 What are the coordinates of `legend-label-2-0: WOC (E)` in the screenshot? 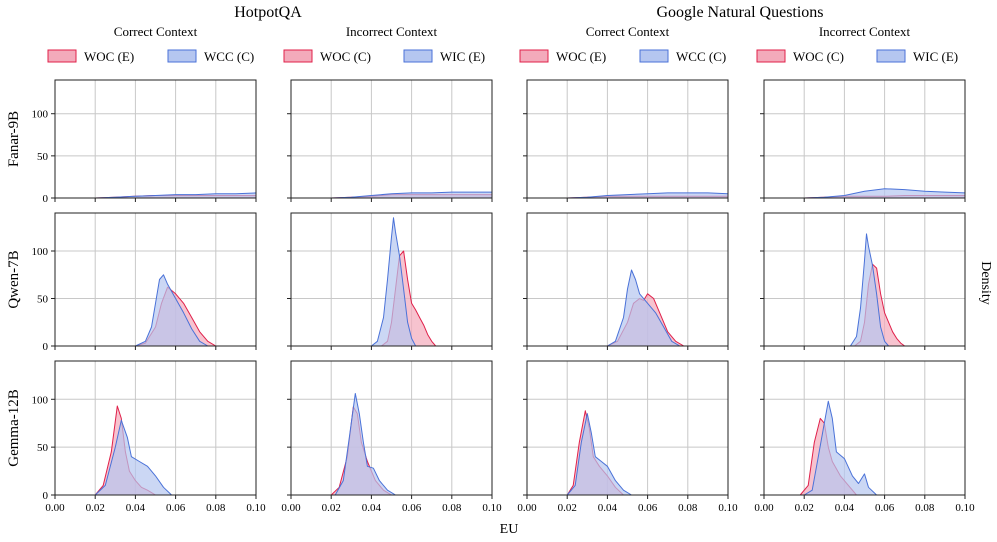 It's located at (581, 56).